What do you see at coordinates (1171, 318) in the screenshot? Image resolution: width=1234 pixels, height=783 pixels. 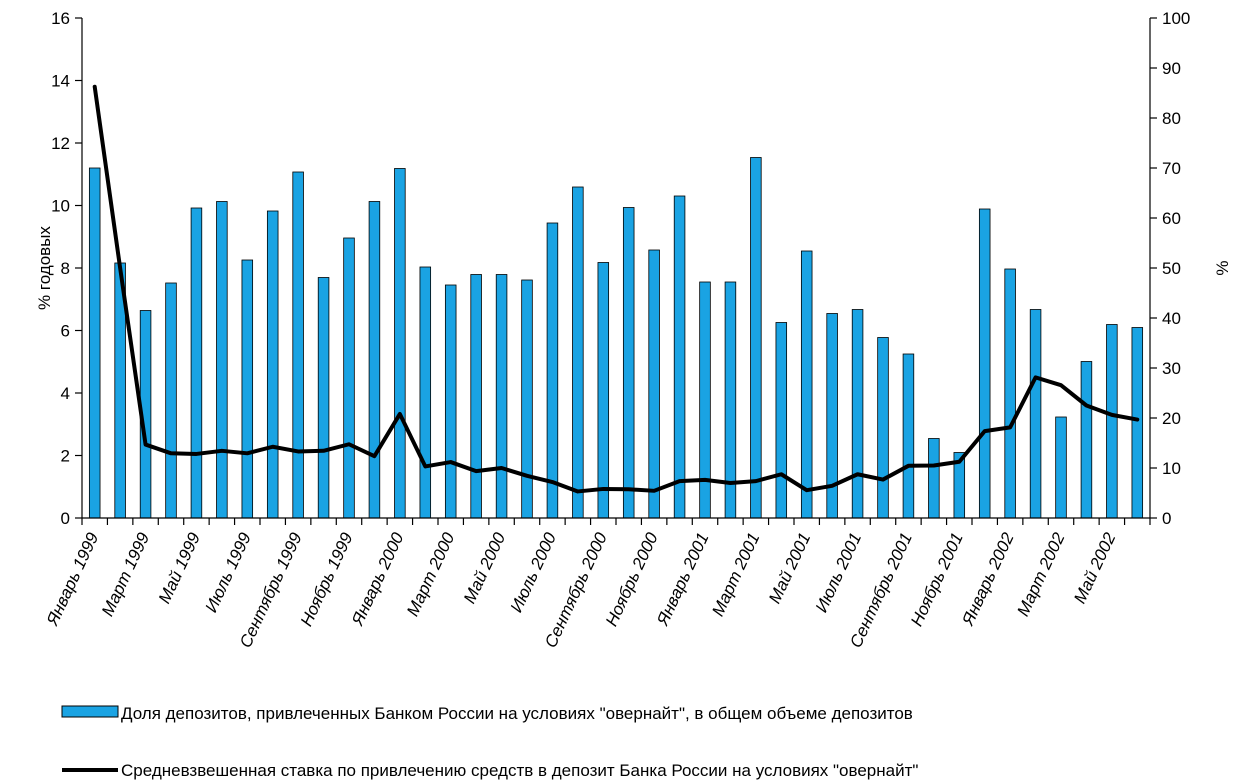 I see `right-tick-label: 40` at bounding box center [1171, 318].